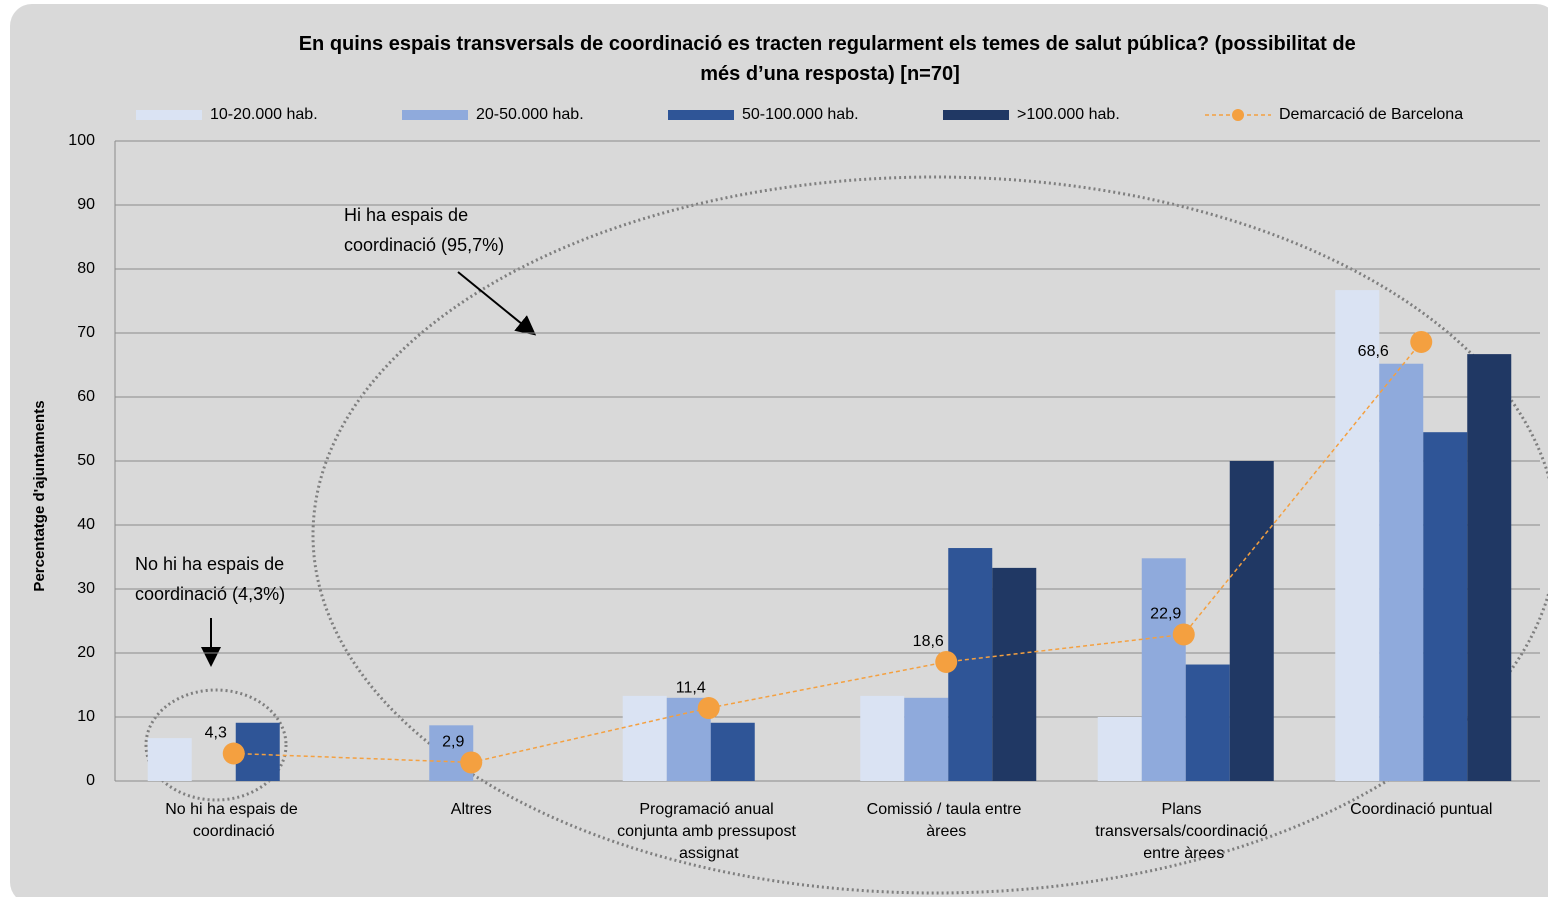 This screenshot has width=1548, height=897. I want to click on legend-label: 10-20.000 hab., so click(264, 114).